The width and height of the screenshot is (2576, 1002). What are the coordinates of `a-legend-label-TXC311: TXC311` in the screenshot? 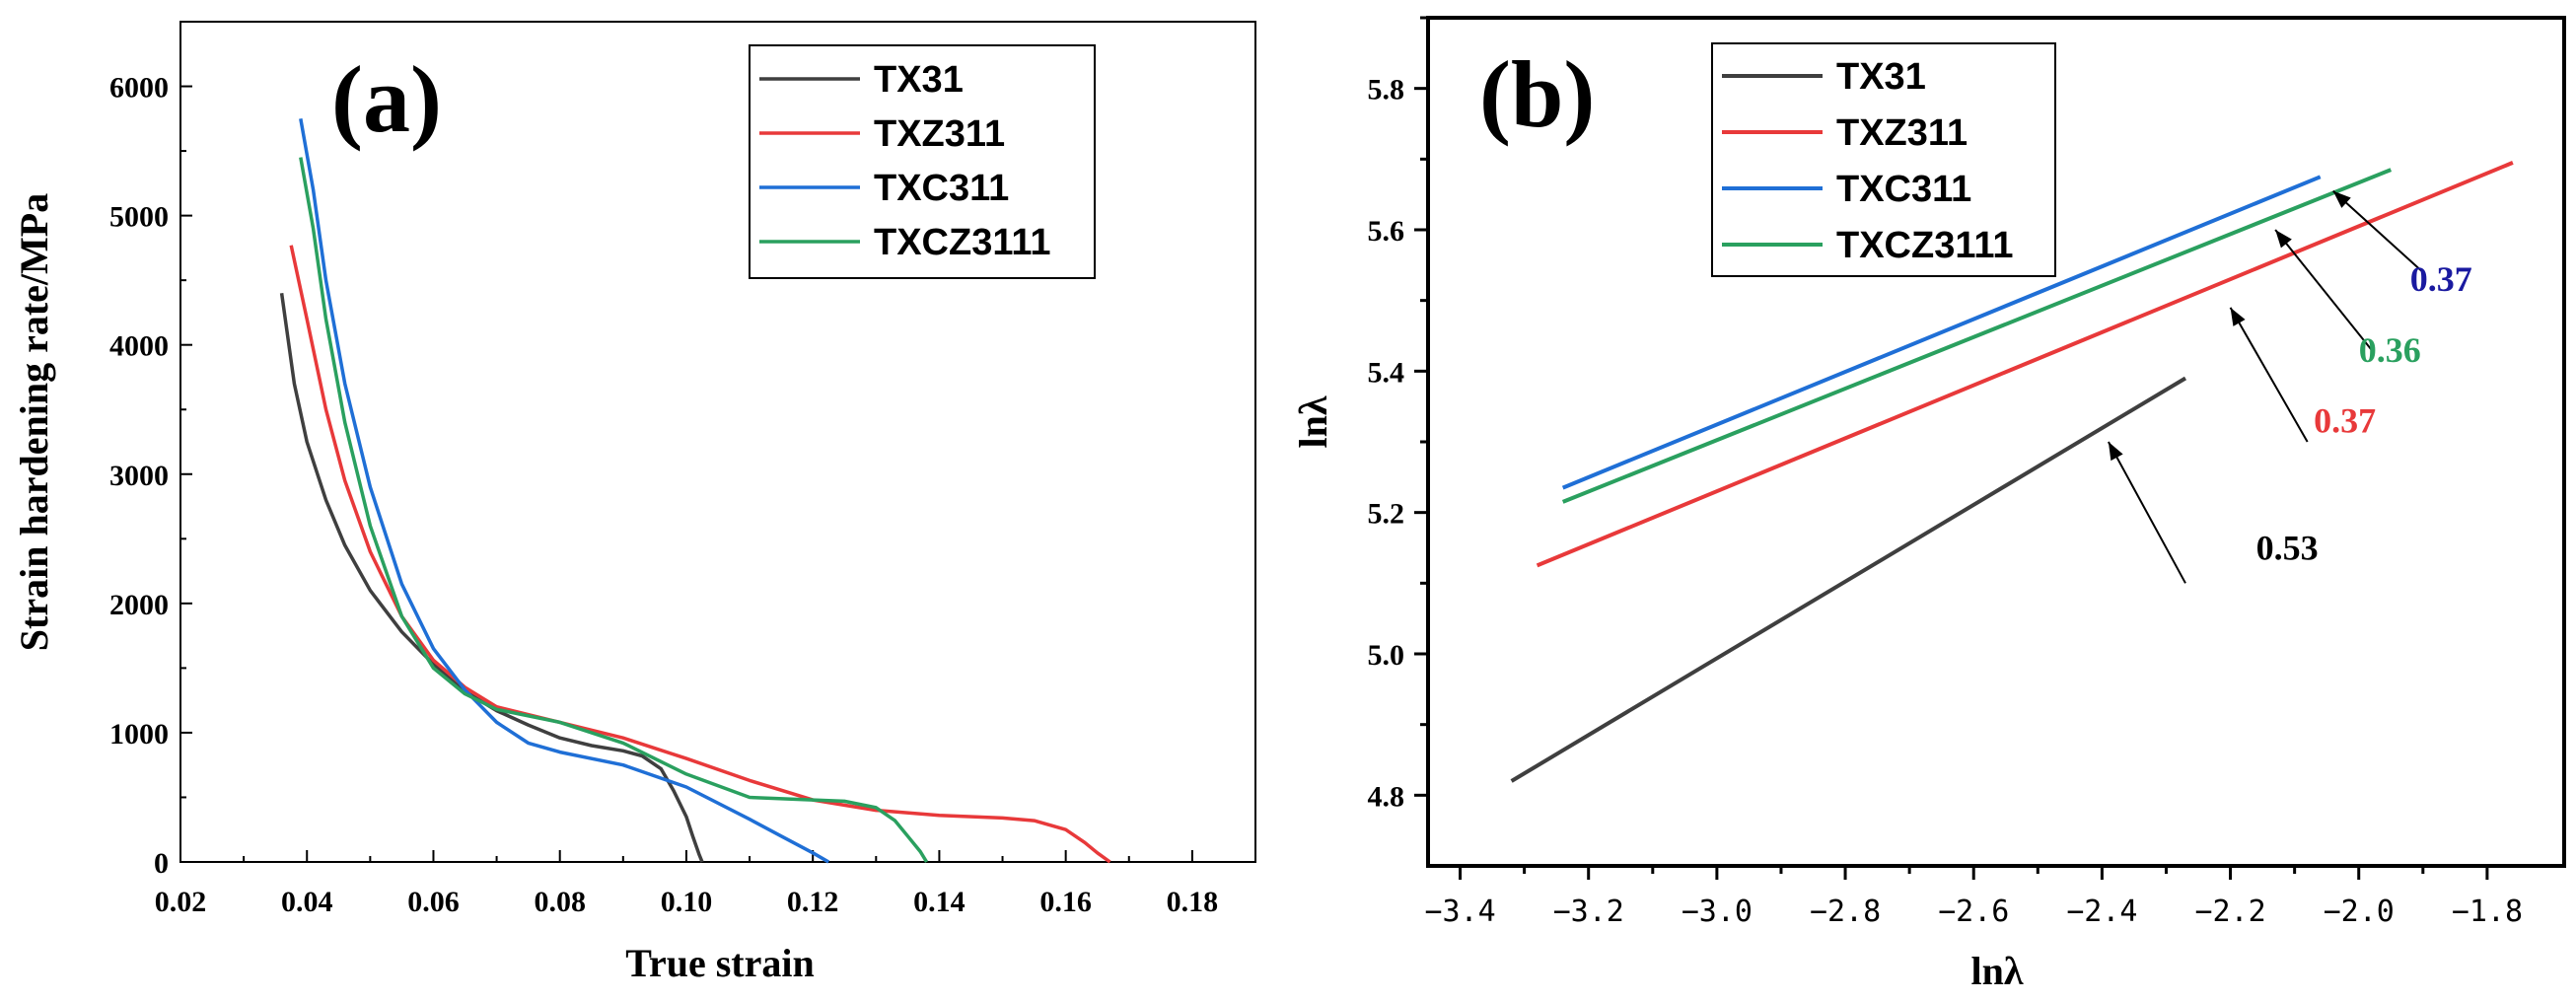 It's located at (941, 188).